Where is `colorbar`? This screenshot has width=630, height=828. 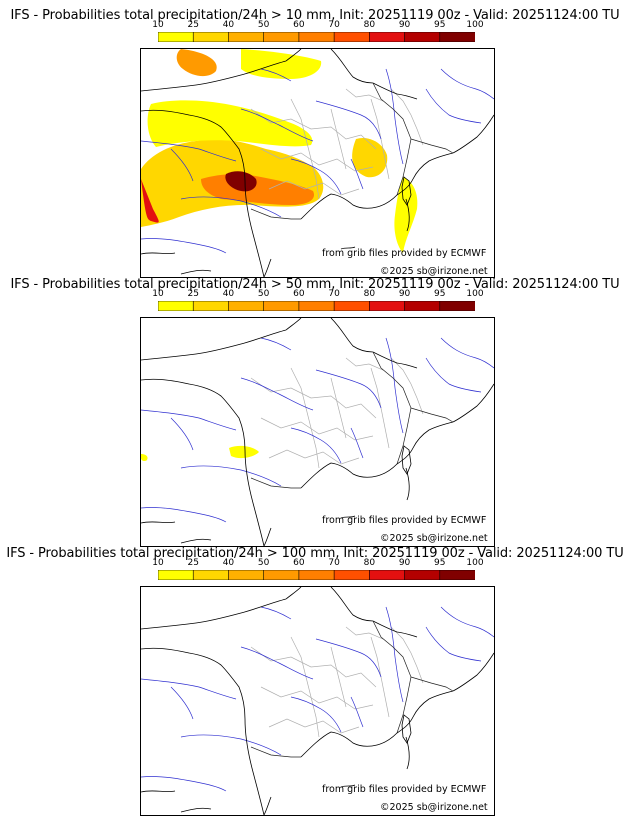 colorbar is located at coordinates (316, 37).